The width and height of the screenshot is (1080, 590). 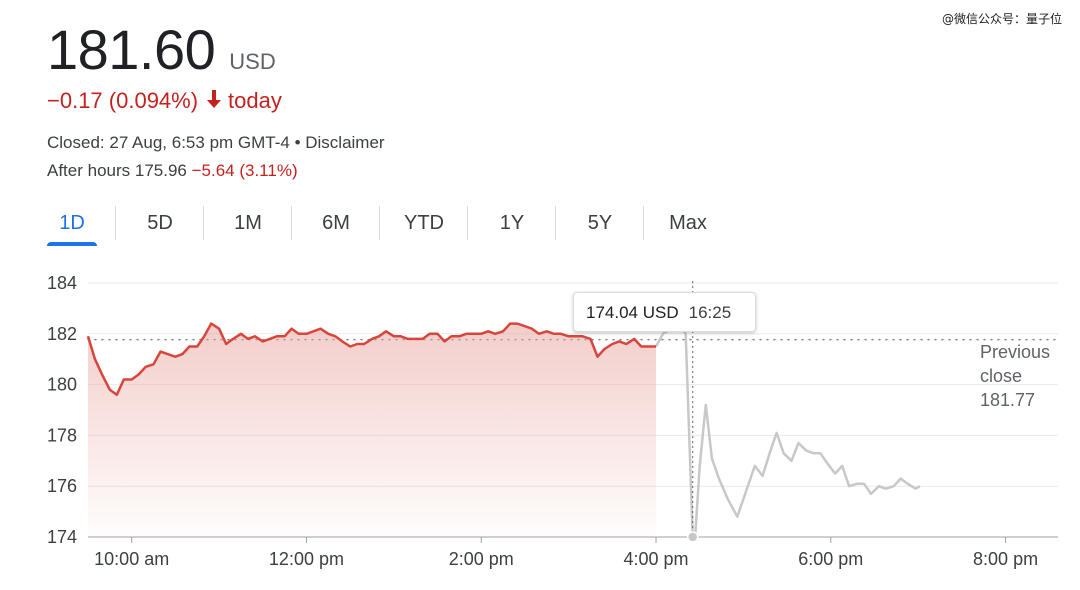 I want to click on x-tick-label: 12:00 pm, so click(x=306, y=559).